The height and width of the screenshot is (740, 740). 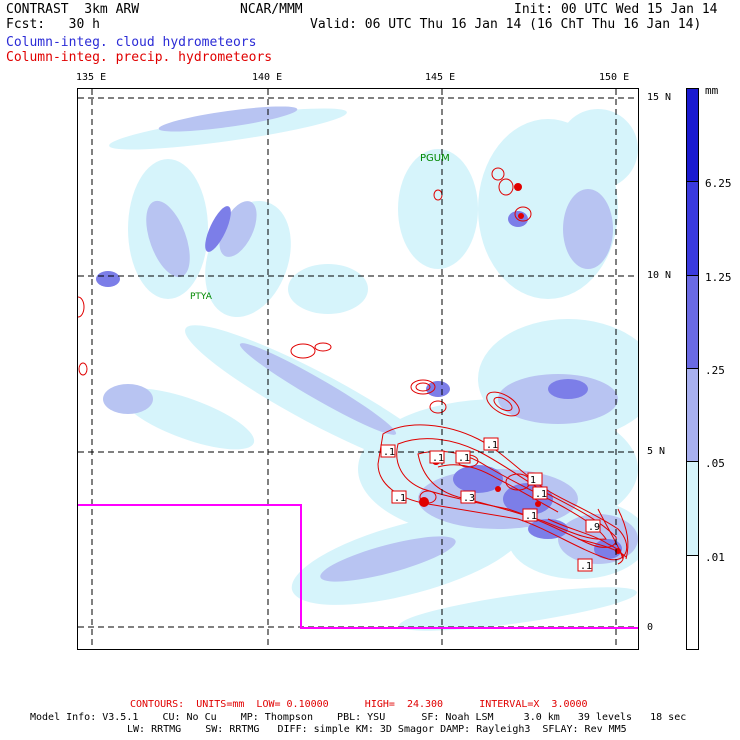 I want to click on init-time: Init: 00 UTC Wed 15 Jan 14, so click(x=616, y=9).